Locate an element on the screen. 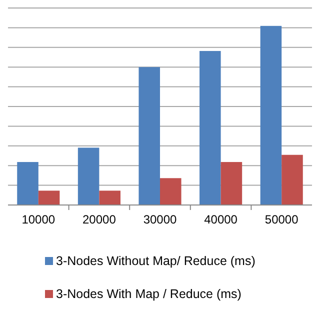 Image resolution: width=320 pixels, height=320 pixels. x-tick-label: 20000 is located at coordinates (99, 219).